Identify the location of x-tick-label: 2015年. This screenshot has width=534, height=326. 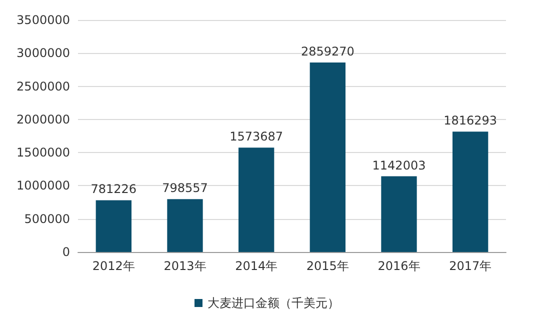
(327, 266).